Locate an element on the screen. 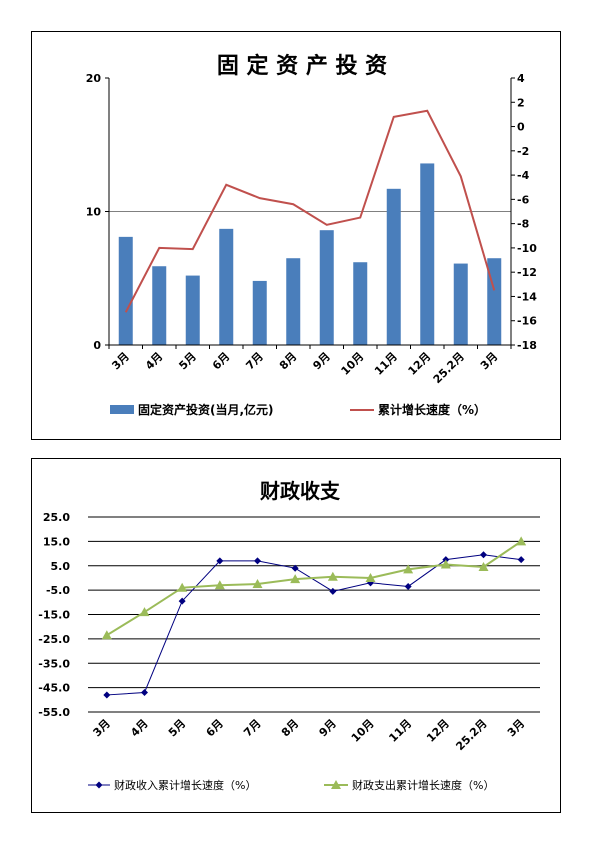 This screenshot has height=851, width=594. y-right-tick-label: 2 is located at coordinates (521, 102).